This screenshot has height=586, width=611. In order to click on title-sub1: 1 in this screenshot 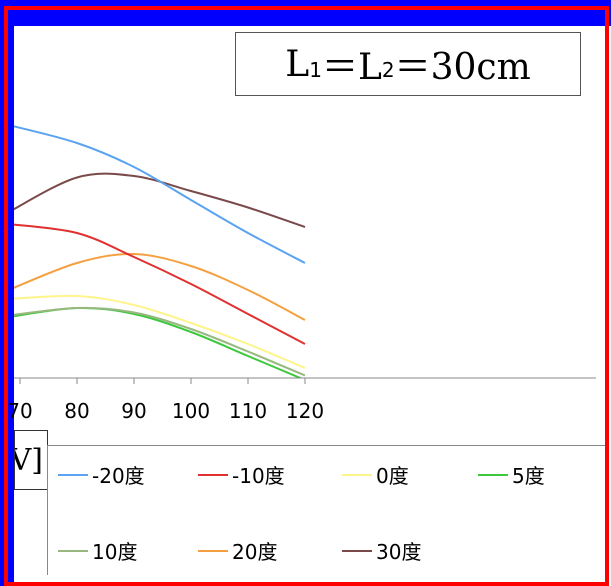, I will do `click(315, 70)`.